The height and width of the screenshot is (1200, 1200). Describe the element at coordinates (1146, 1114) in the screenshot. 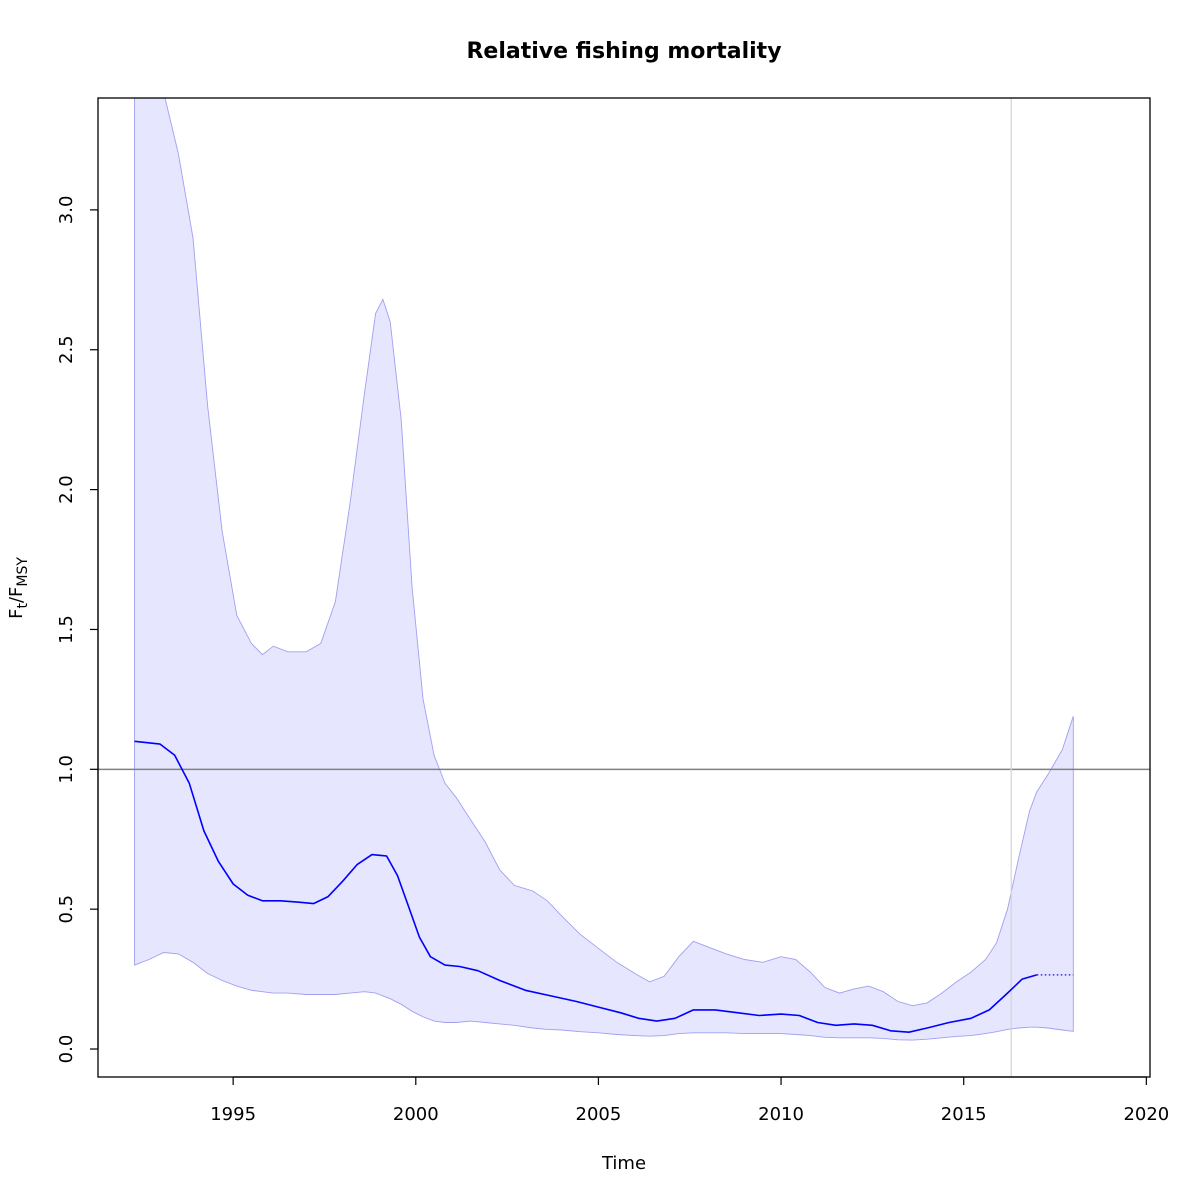

I see `x-tick-label: 2020` at that location.